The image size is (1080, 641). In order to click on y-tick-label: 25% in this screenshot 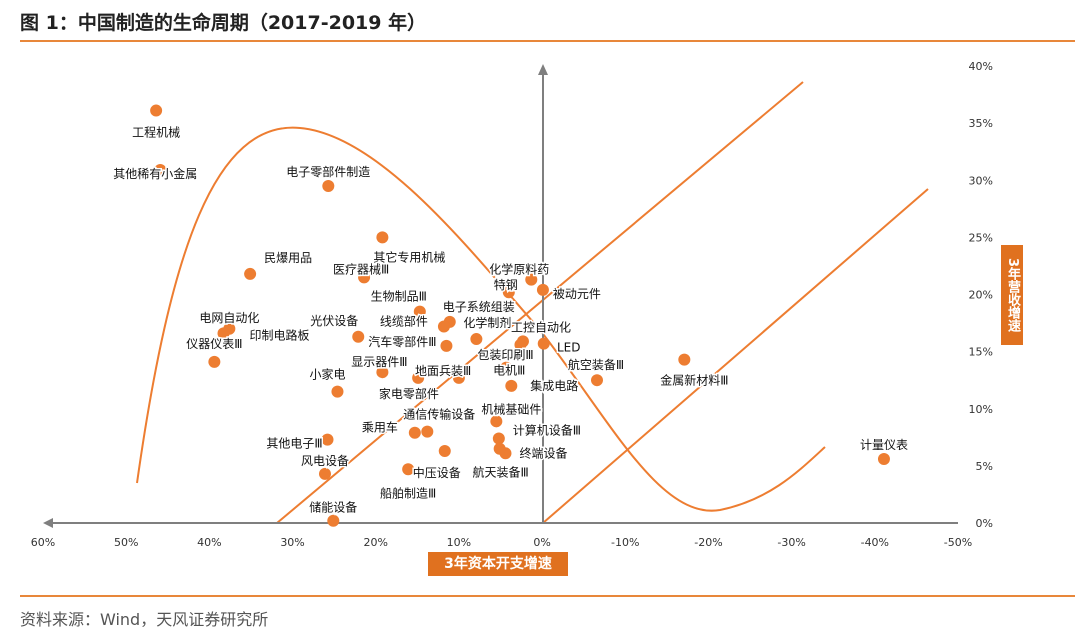, I will do `click(981, 237)`.